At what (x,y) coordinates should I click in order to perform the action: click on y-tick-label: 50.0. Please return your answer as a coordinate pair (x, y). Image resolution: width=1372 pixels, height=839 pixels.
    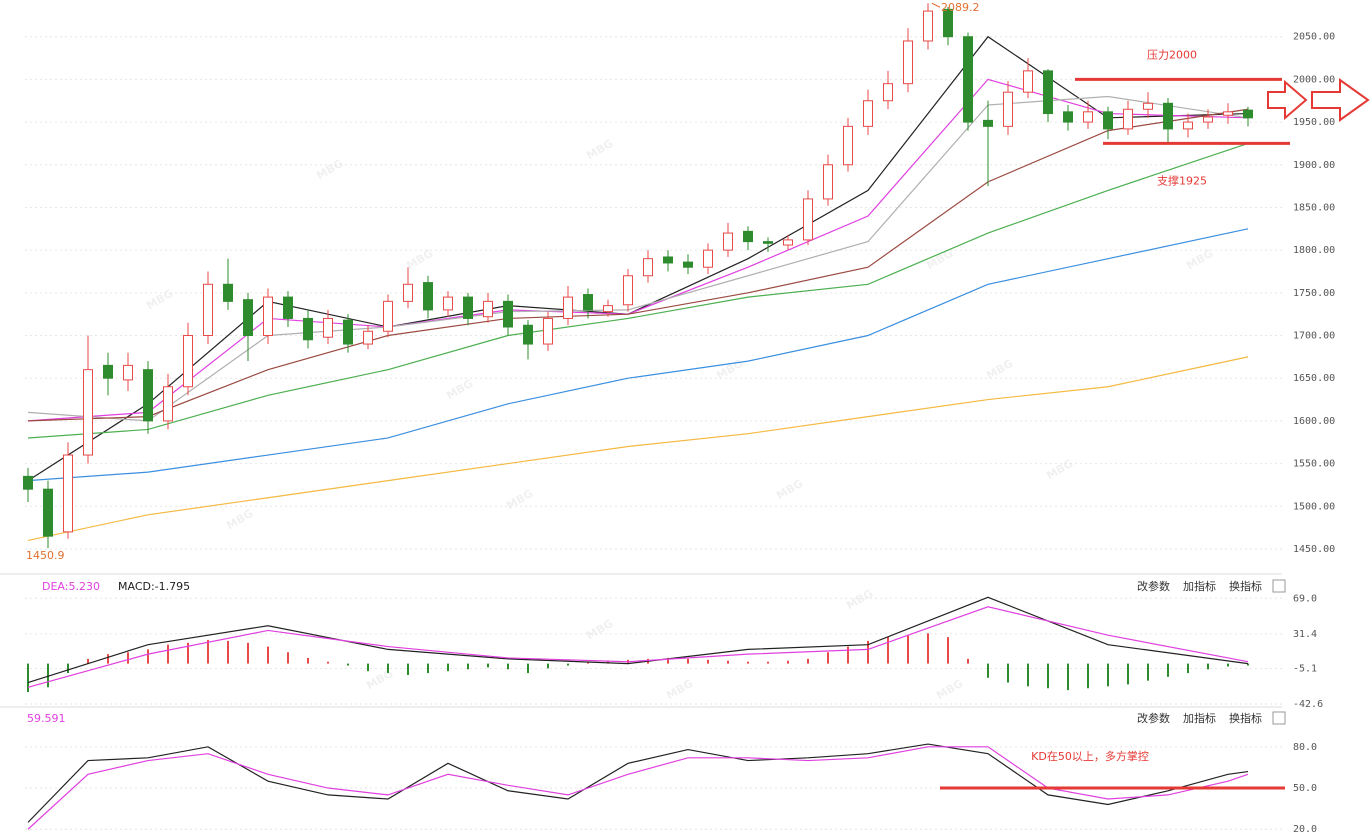
    Looking at the image, I should click on (1305, 788).